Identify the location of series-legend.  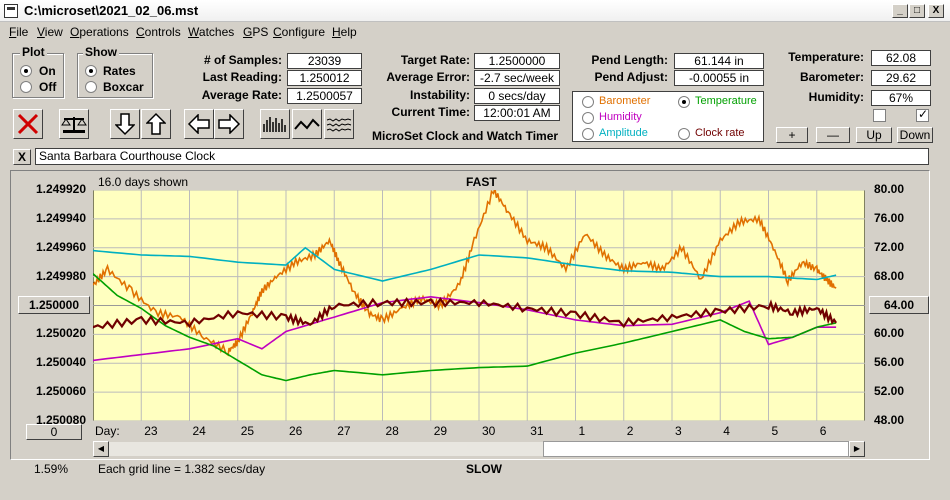
(668, 116).